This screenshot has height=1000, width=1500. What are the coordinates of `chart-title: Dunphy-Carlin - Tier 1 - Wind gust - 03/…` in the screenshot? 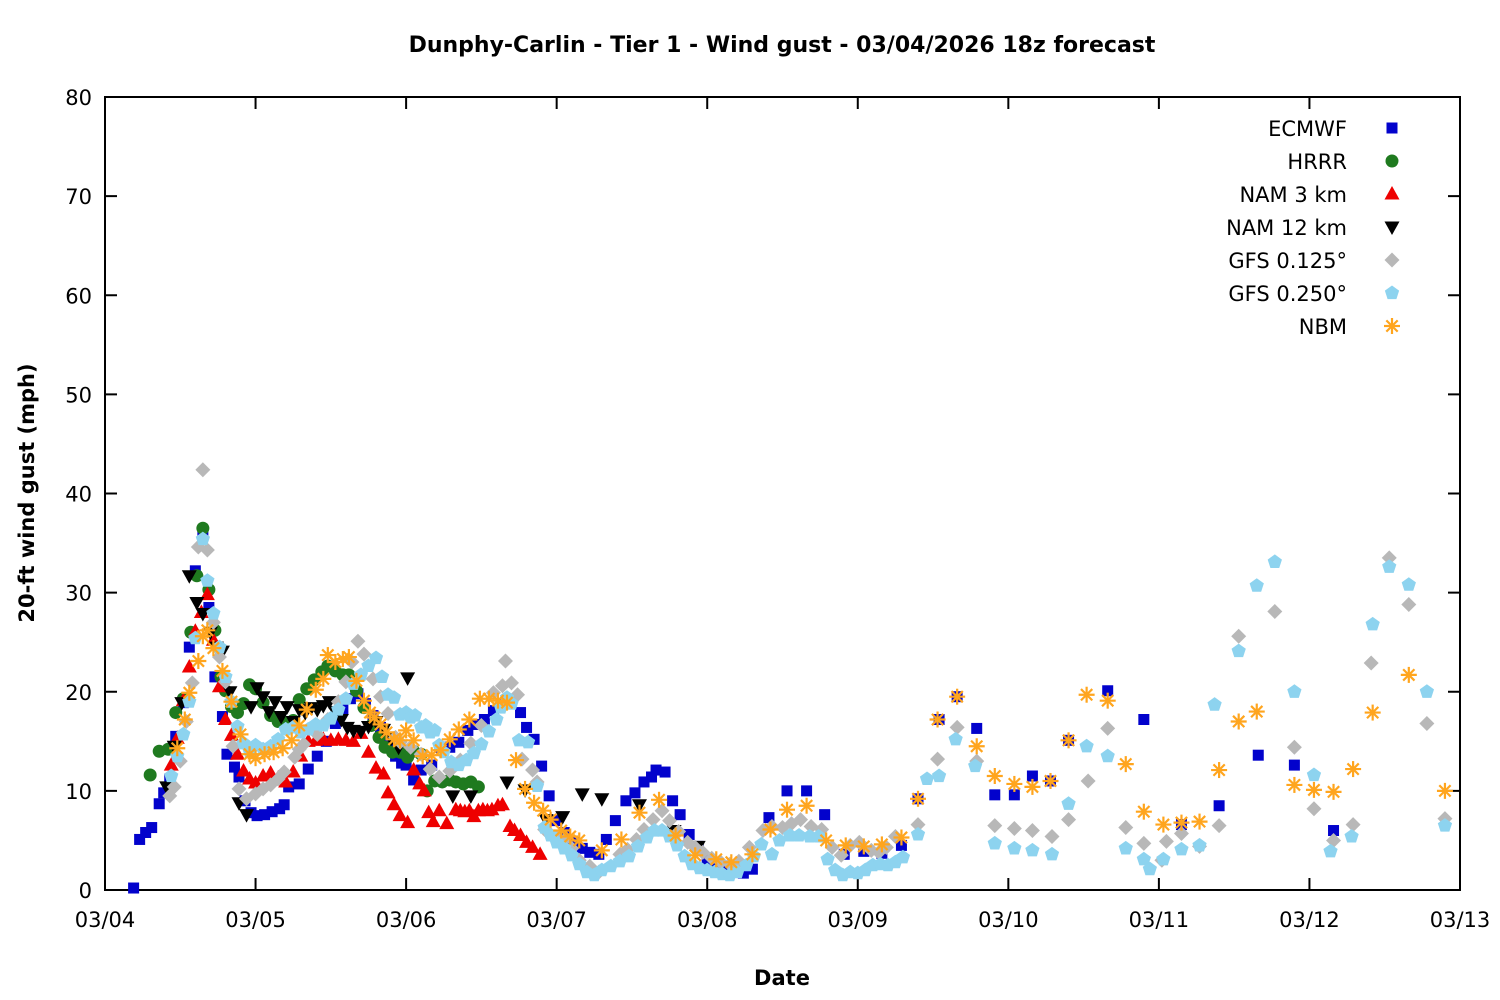 It's located at (782, 45).